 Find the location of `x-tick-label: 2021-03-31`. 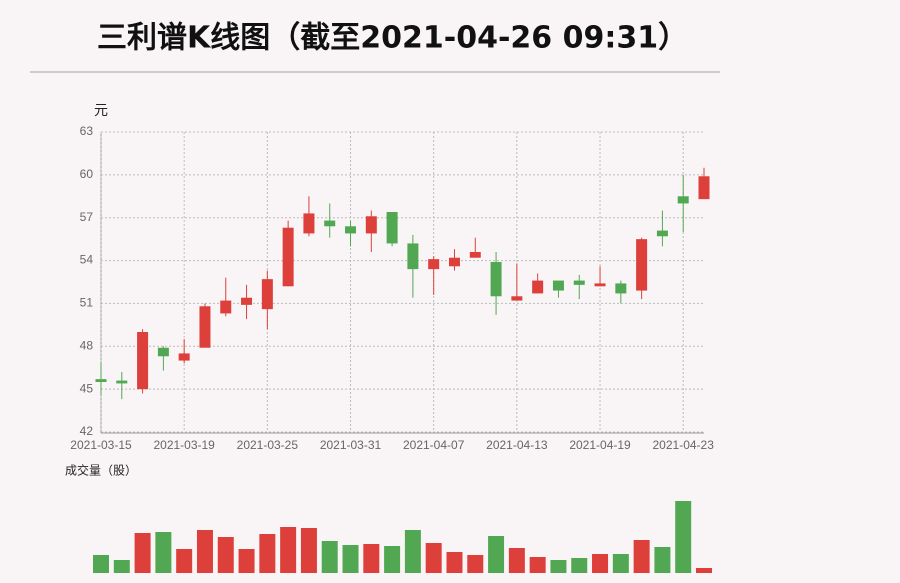

x-tick-label: 2021-03-31 is located at coordinates (351, 445).